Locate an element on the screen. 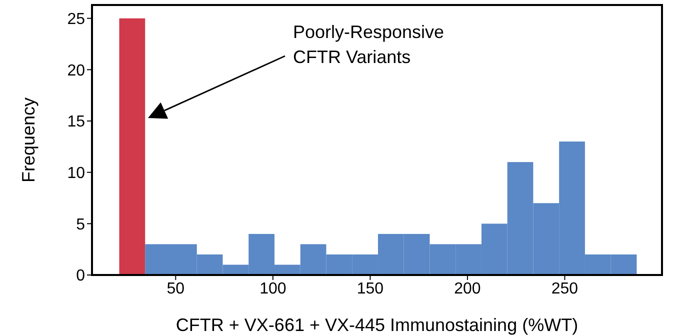 This screenshot has height=336, width=680. x-tick-label: 150 is located at coordinates (370, 289).